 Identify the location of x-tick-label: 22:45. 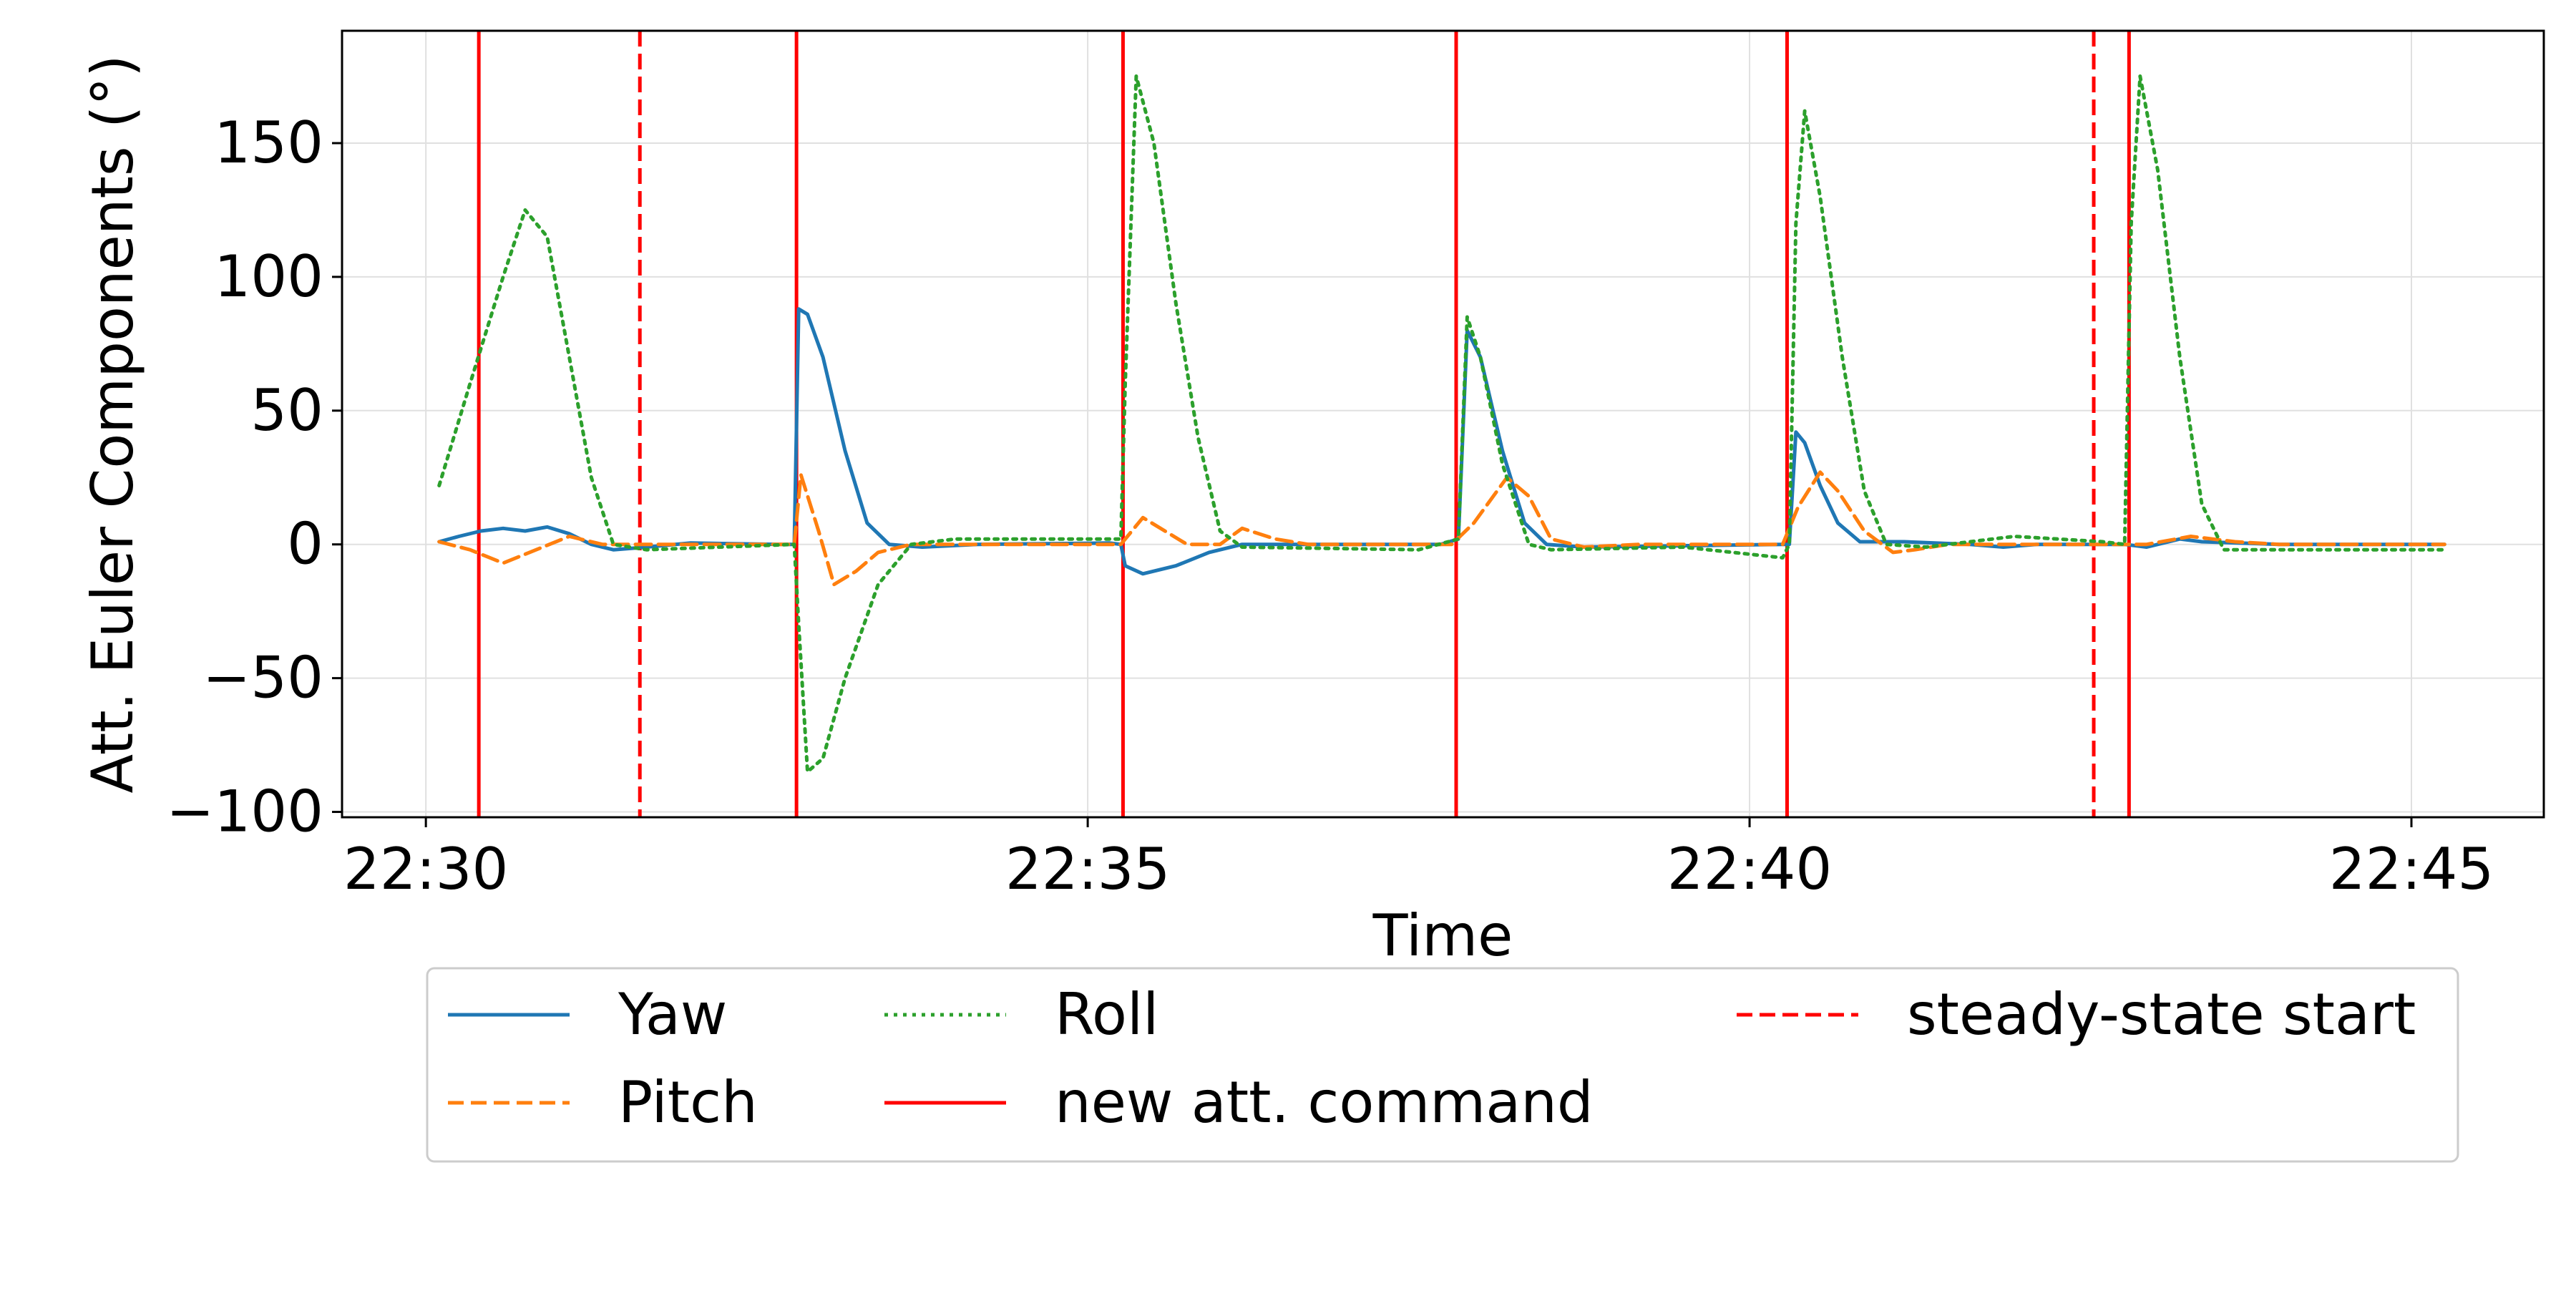
(2411, 869).